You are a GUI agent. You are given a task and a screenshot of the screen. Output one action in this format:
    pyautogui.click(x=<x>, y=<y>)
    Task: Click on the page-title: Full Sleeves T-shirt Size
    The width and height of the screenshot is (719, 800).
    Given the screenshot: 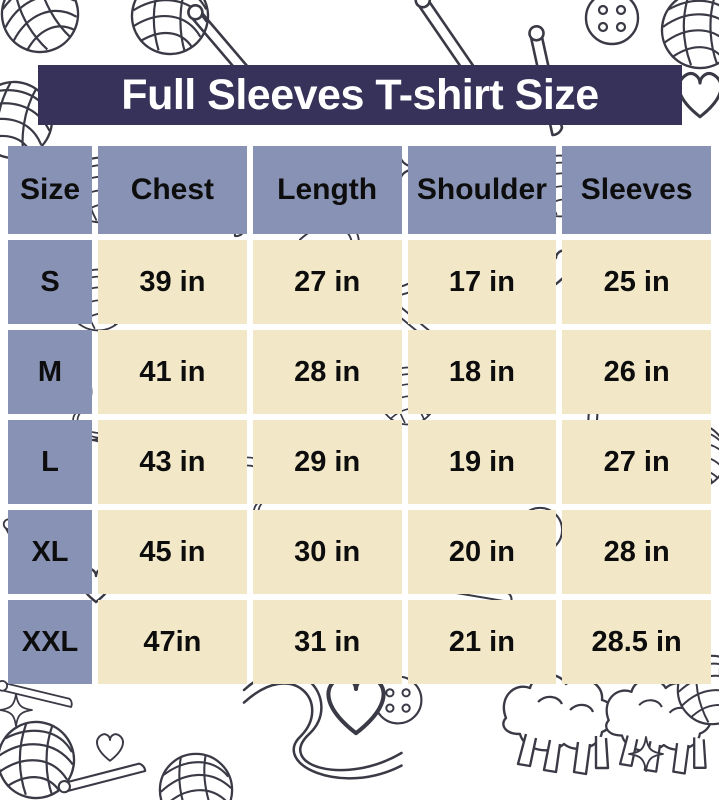 What is the action you would take?
    pyautogui.click(x=360, y=94)
    